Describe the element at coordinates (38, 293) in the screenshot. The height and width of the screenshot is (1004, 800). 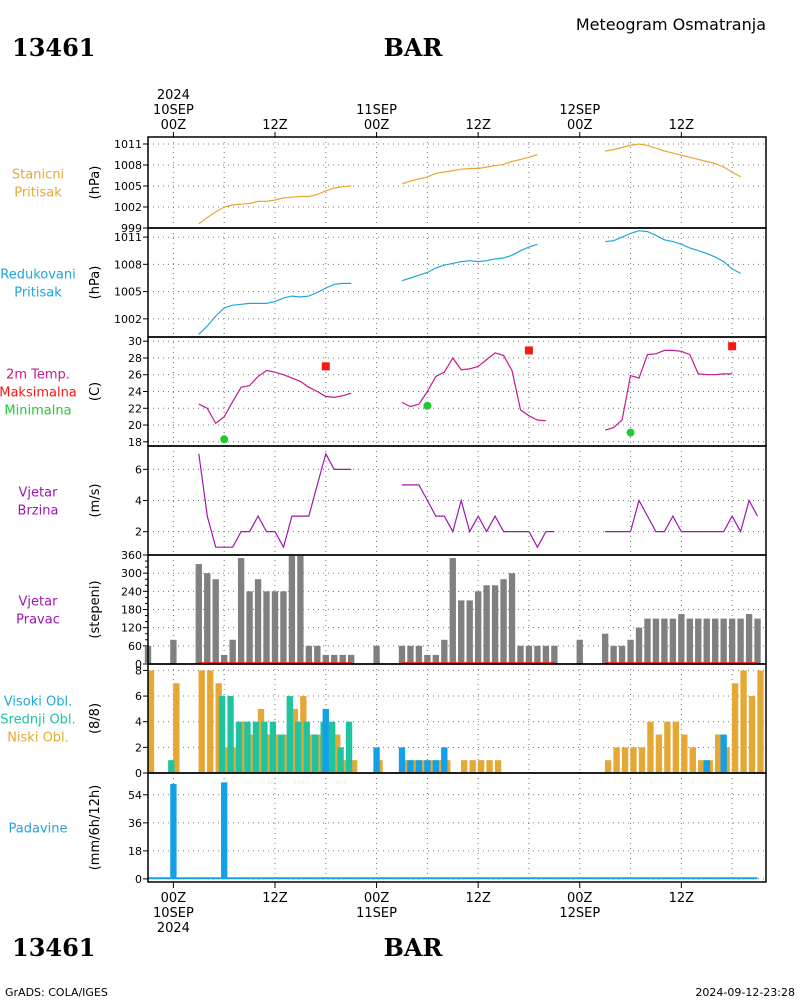
I see `panel-label-line: Pritisak` at that location.